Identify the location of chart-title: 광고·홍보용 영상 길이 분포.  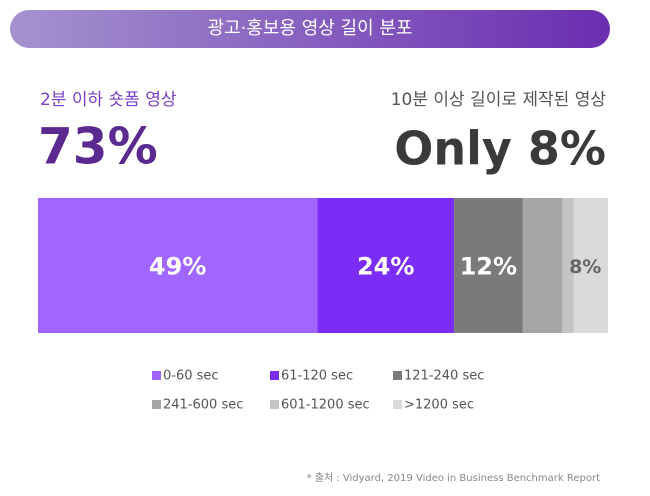
(309, 28).